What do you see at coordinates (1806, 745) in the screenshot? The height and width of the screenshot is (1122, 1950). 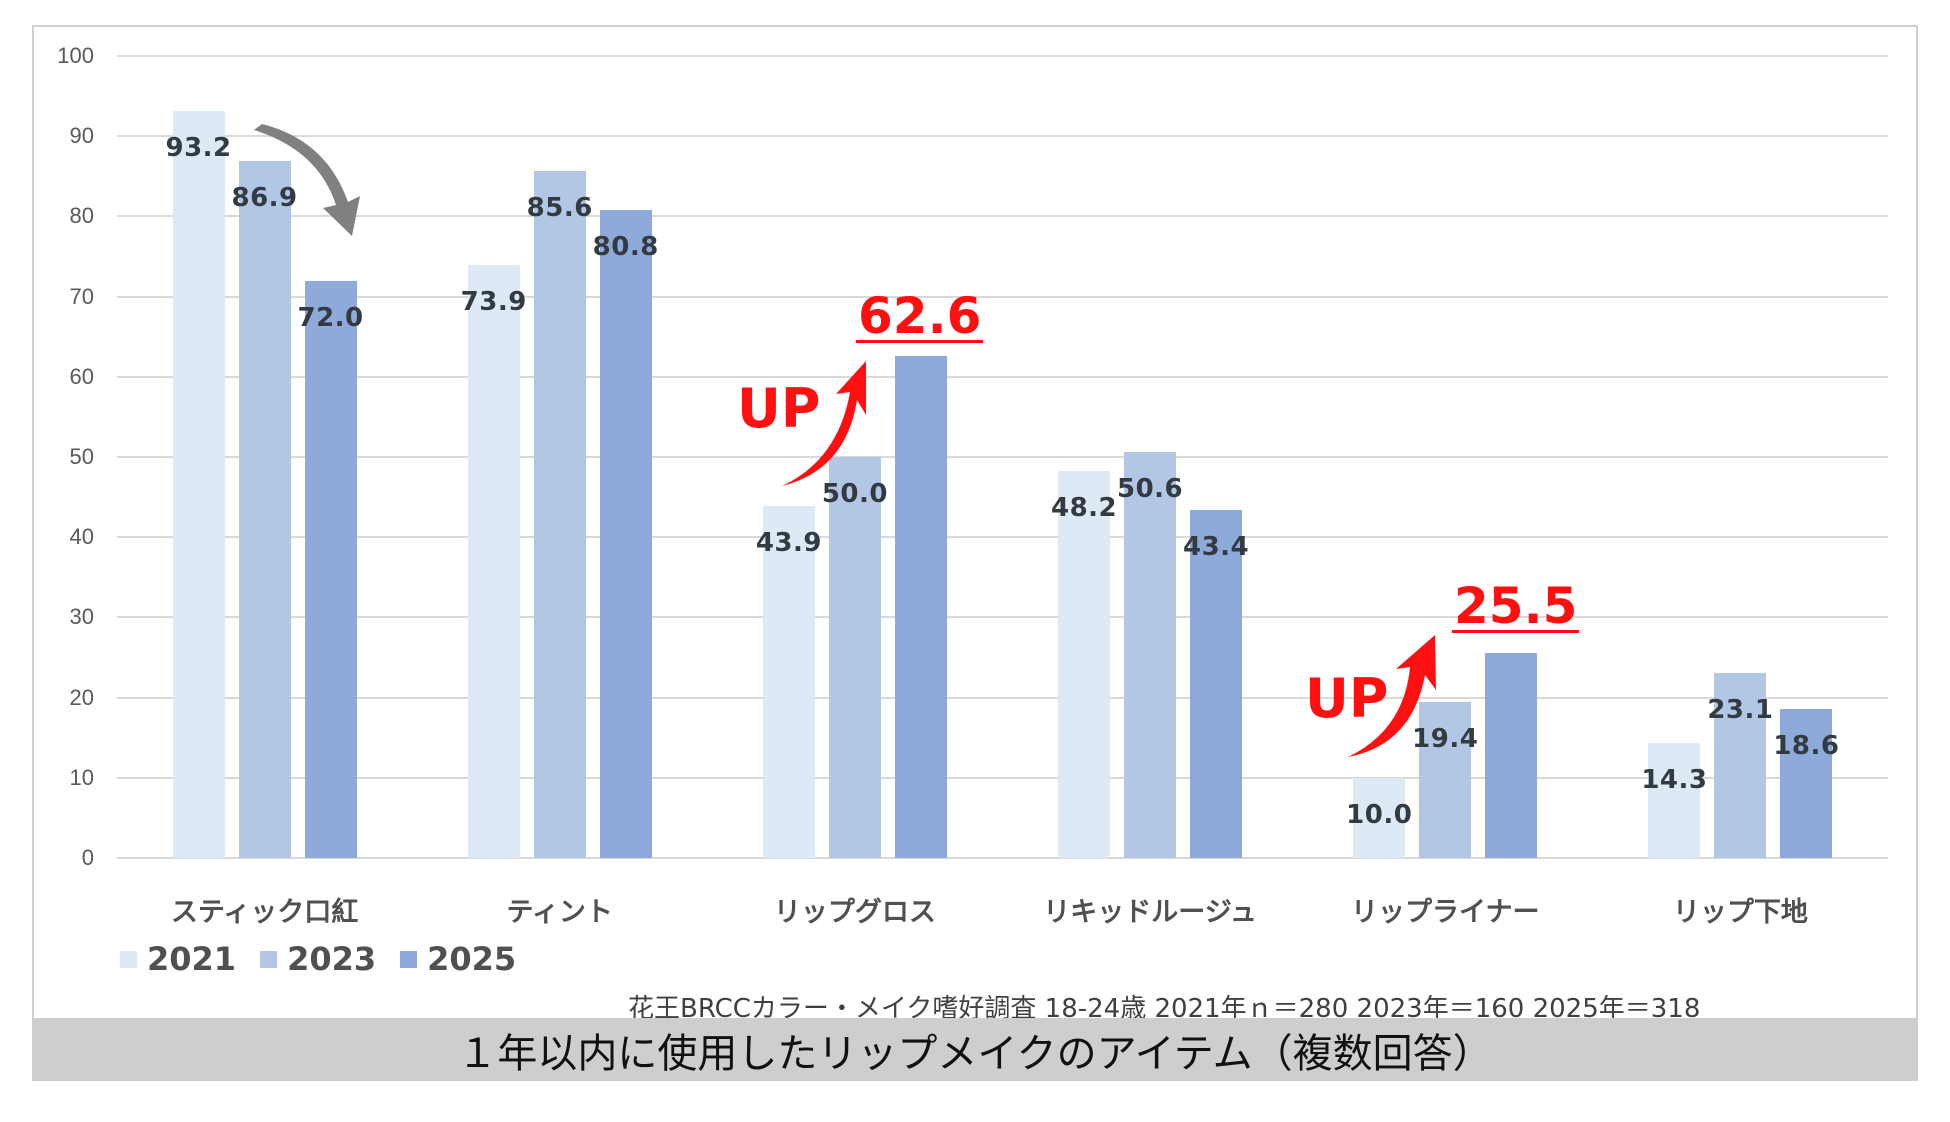 I see `data-value-label: 18.6` at bounding box center [1806, 745].